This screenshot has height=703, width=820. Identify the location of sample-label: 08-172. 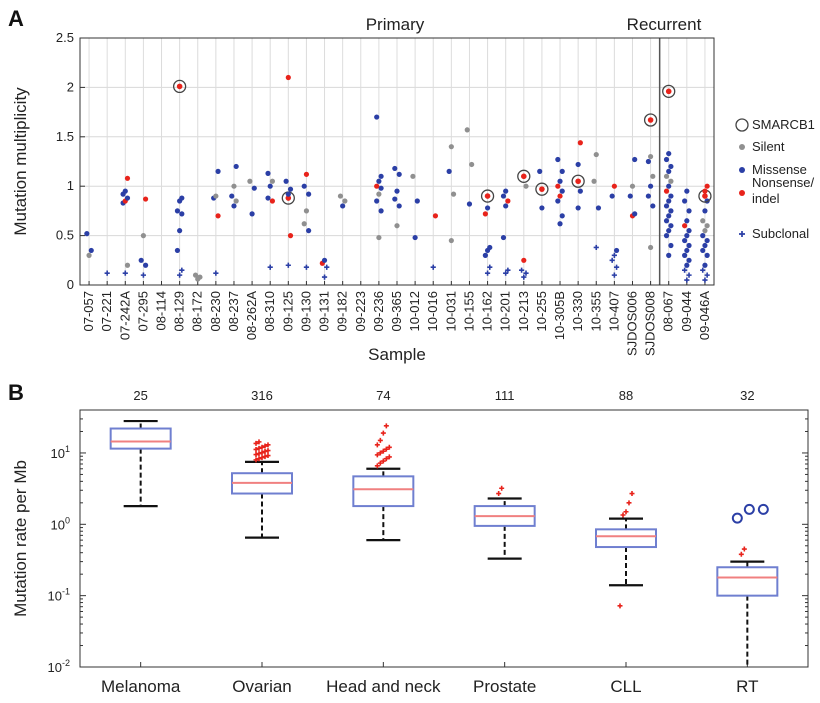
(197, 311).